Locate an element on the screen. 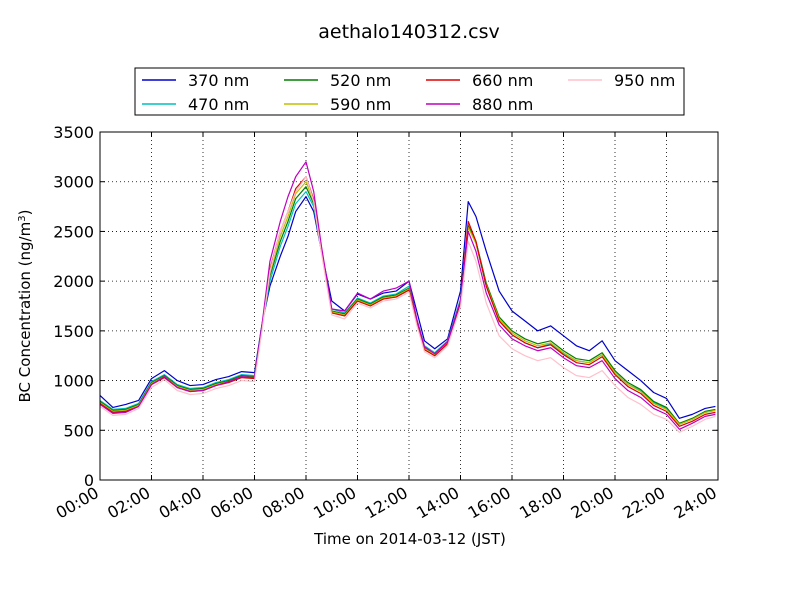 The height and width of the screenshot is (600, 800). legend-item: 590 nm is located at coordinates (337, 104).